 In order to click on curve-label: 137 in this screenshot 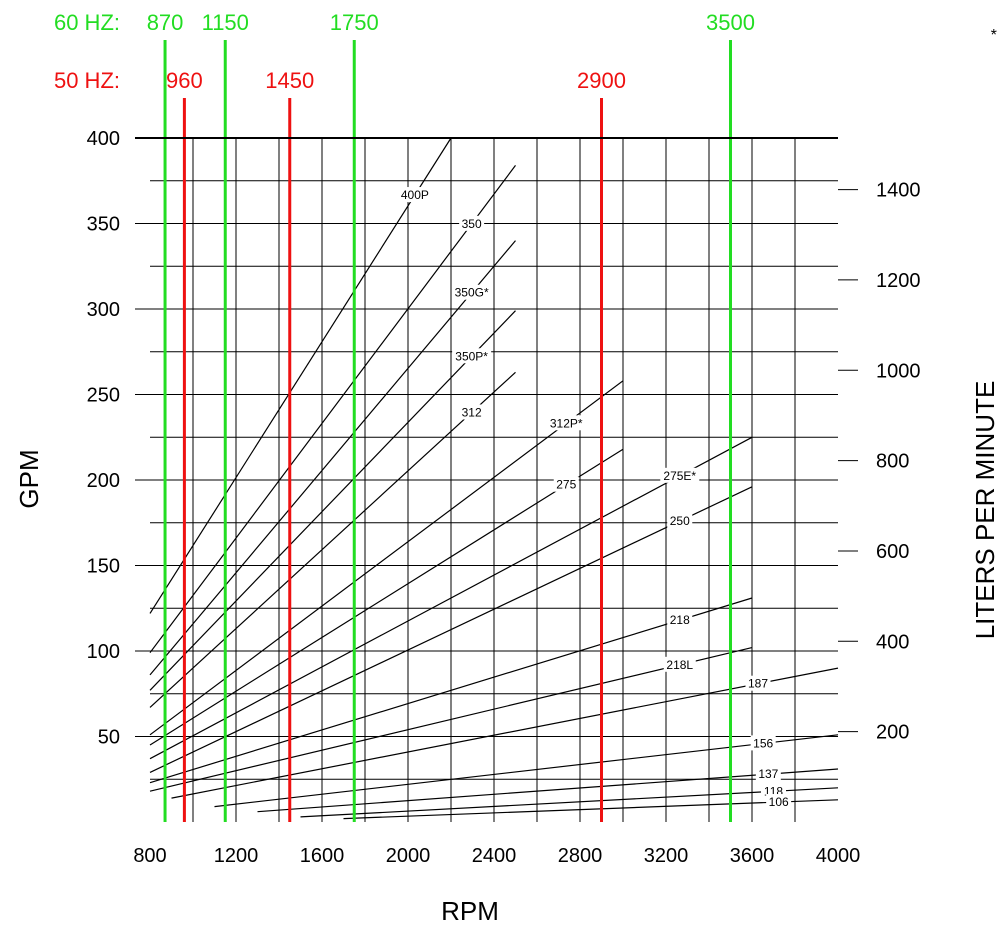, I will do `click(768, 774)`.